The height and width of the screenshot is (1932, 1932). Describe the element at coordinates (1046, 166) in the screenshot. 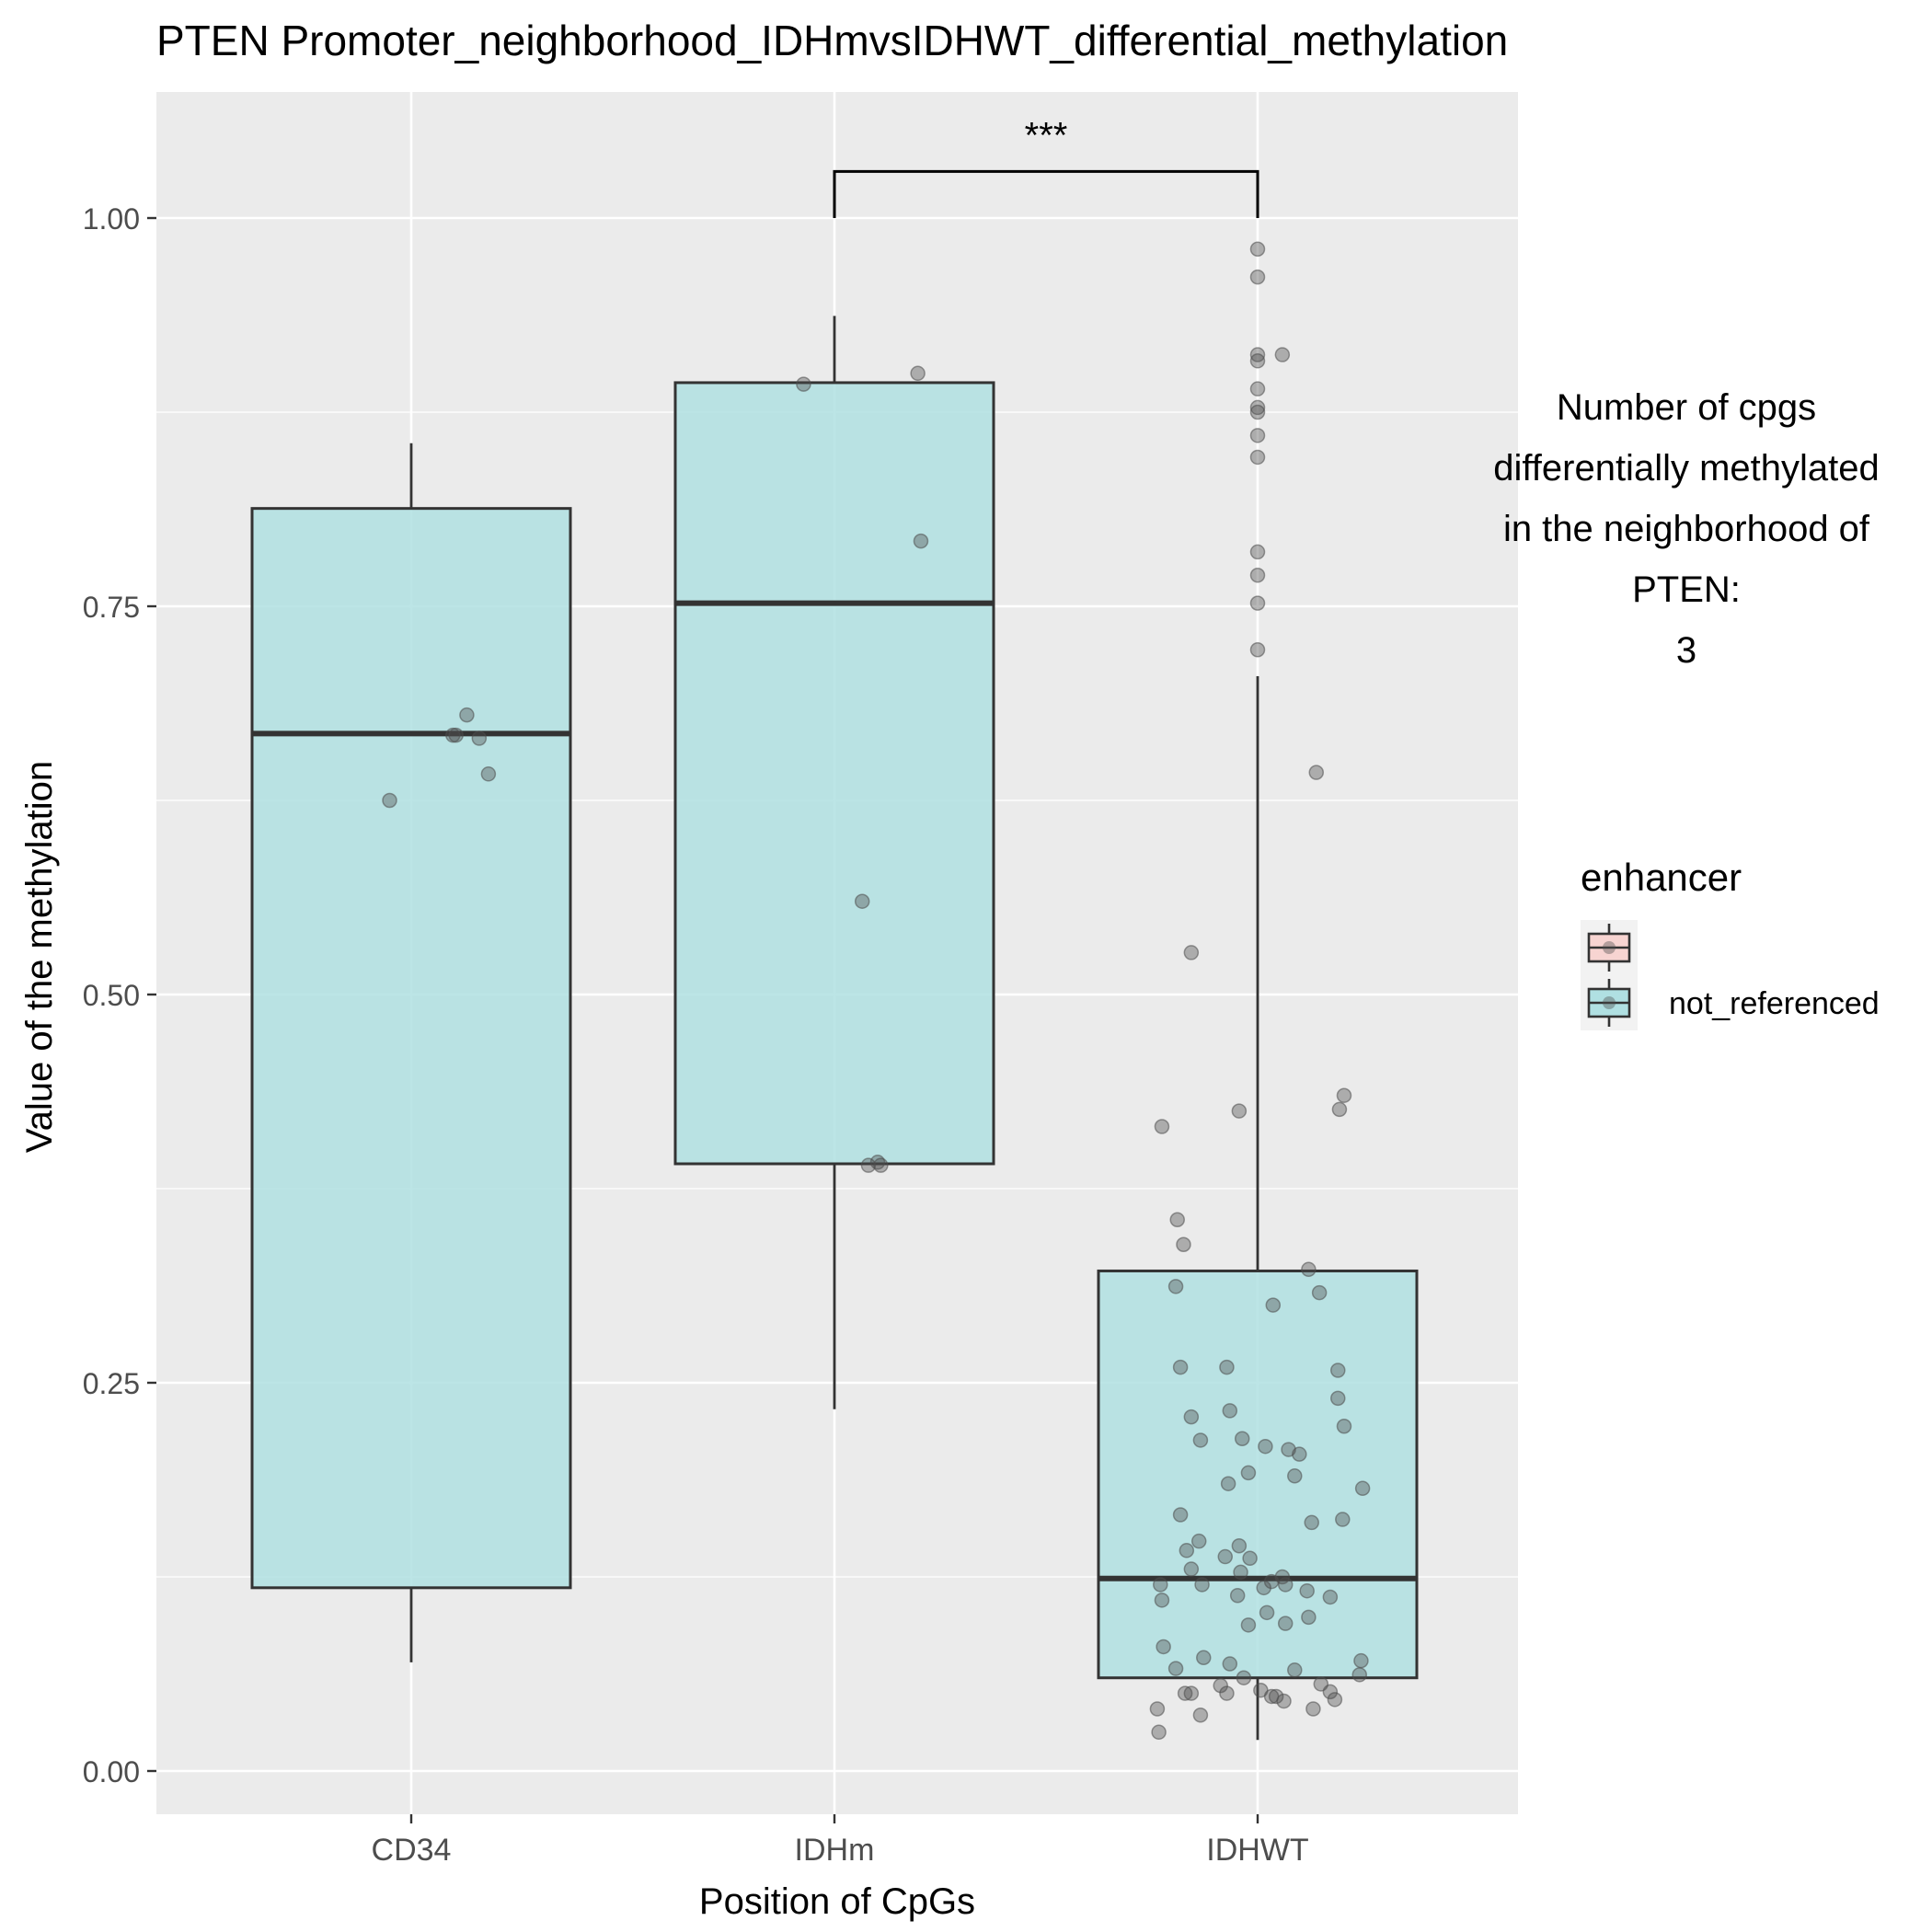

I see `significance-bracket: ***` at that location.